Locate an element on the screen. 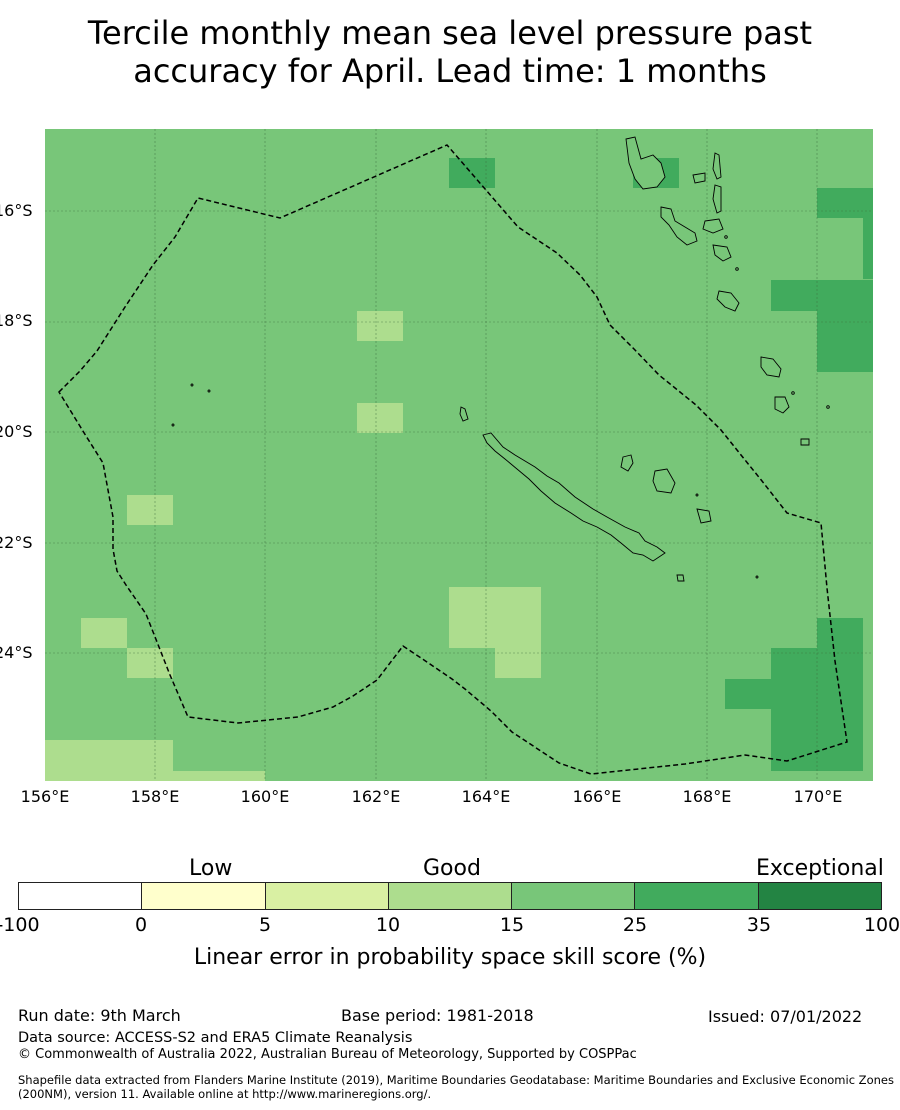 The height and width of the screenshot is (1110, 900). efate-island is located at coordinates (728, 301).